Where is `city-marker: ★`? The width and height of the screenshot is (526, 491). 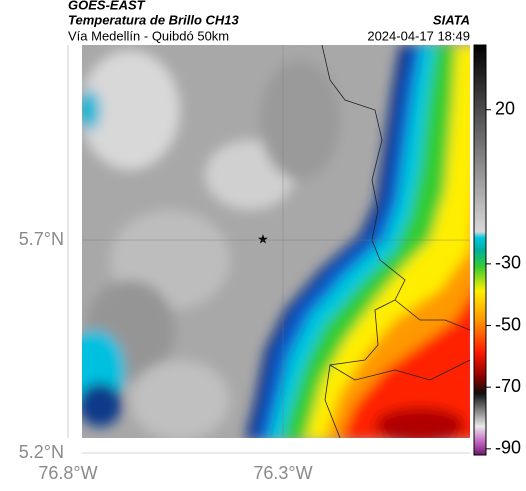
city-marker: ★ is located at coordinates (263, 238).